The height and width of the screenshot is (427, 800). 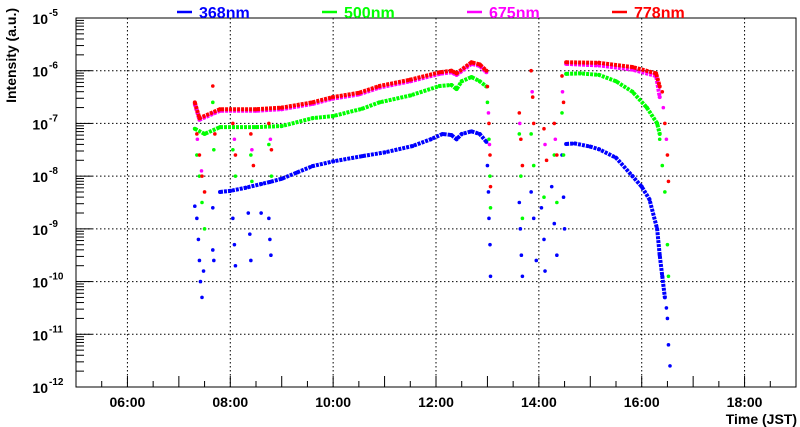 I want to click on y-tick-exponent: -8, so click(x=53, y=171).